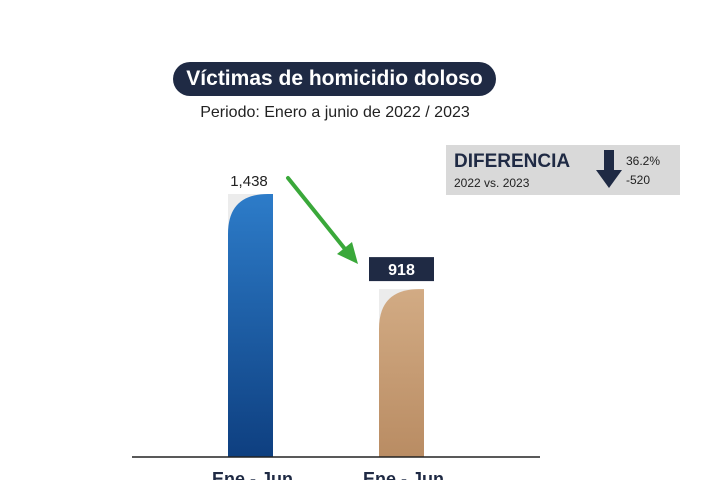 The image size is (720, 480). I want to click on difference-title: DIFERENCIA, so click(512, 161).